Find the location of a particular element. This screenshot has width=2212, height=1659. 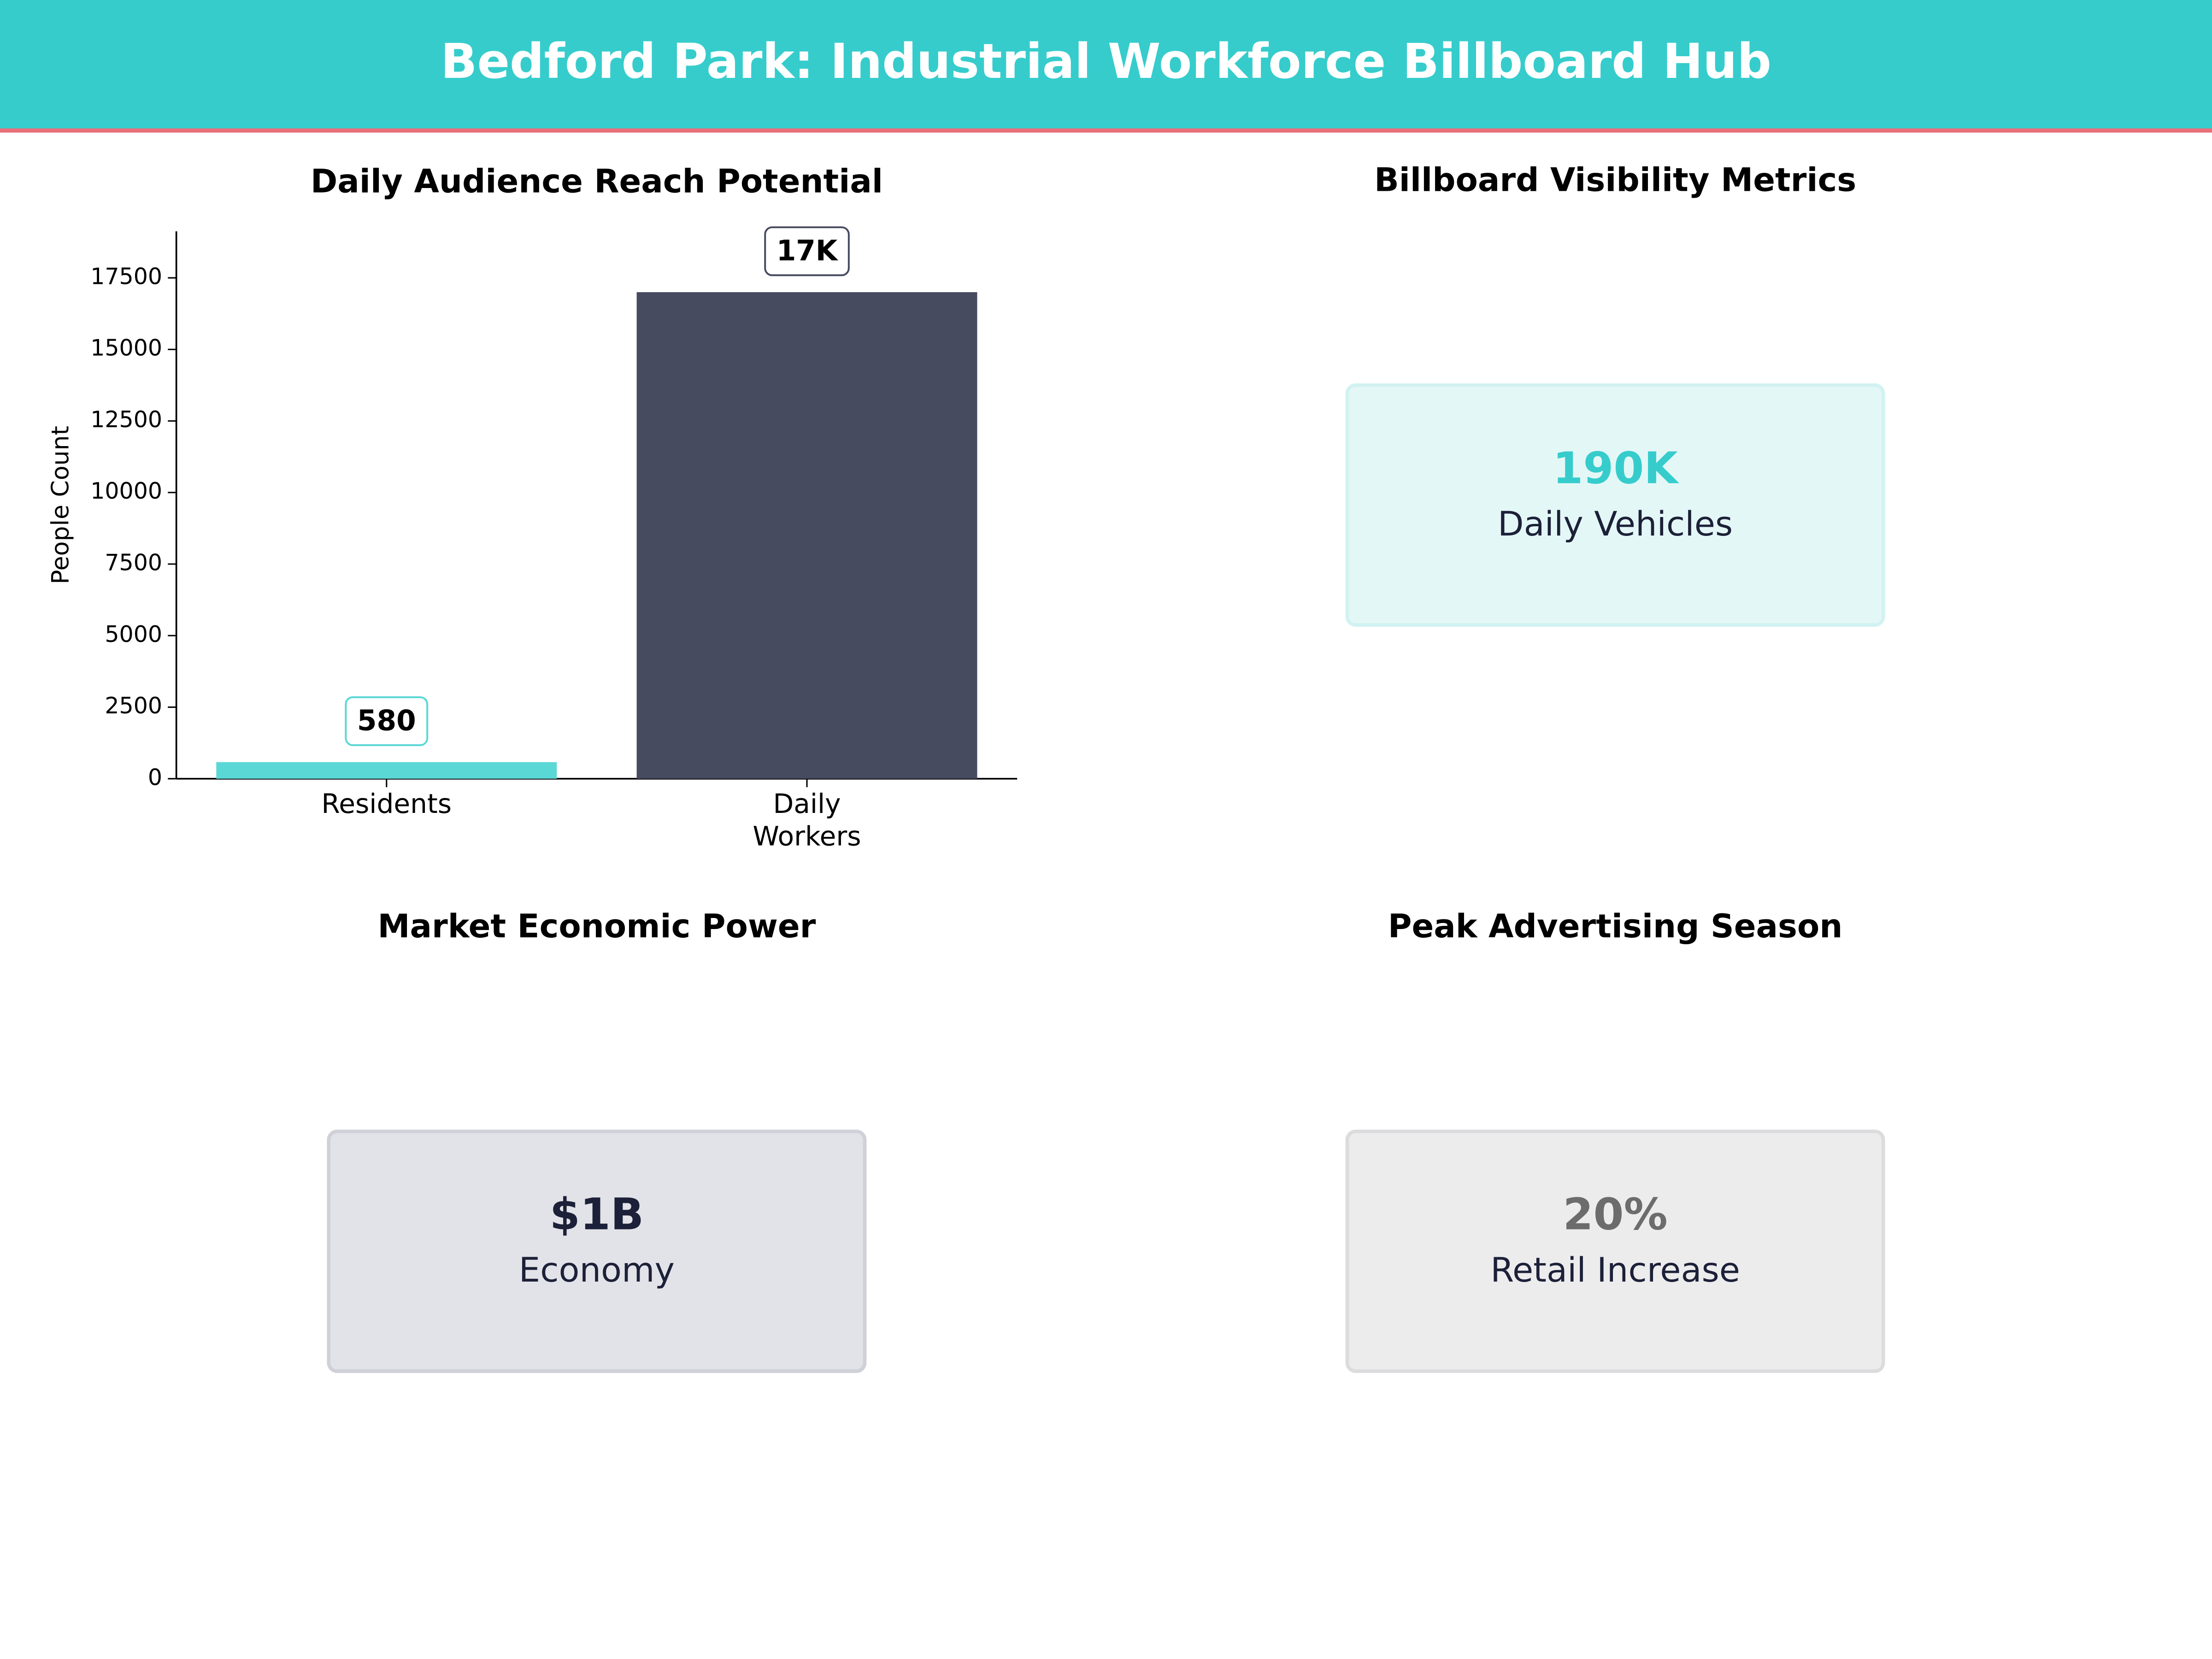

x-tick-label: Daily Workers is located at coordinates (807, 820).